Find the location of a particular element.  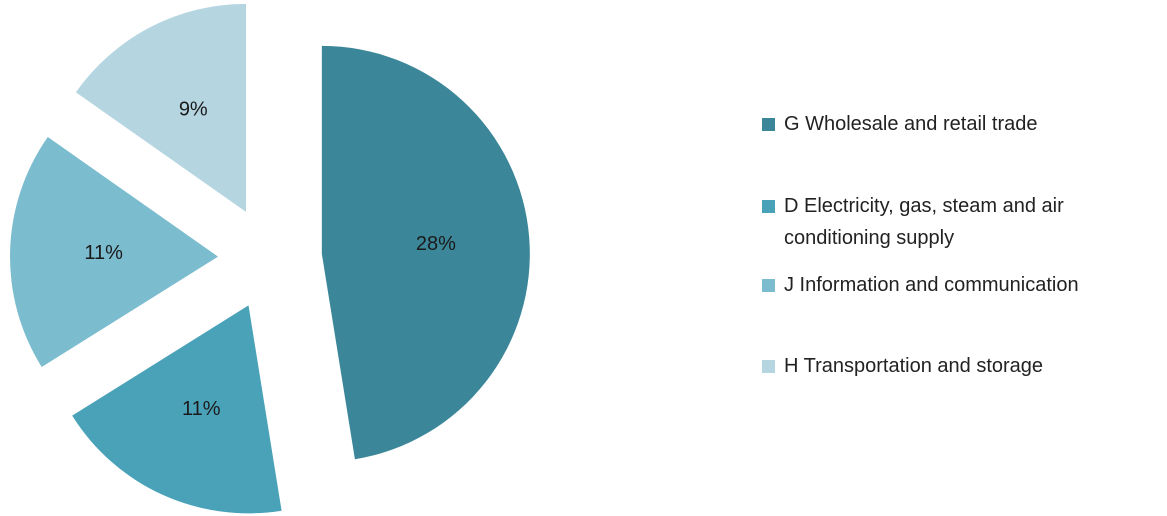

legend-item-information: J Information and communication is located at coordinates (962, 285).